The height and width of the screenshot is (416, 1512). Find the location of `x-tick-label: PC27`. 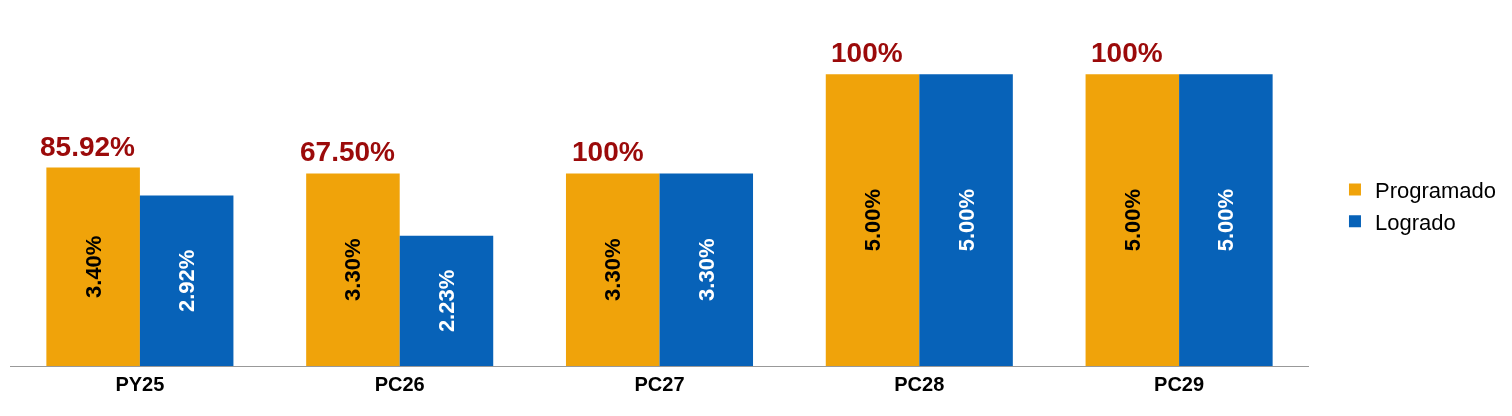

x-tick-label: PC27 is located at coordinates (659, 384).